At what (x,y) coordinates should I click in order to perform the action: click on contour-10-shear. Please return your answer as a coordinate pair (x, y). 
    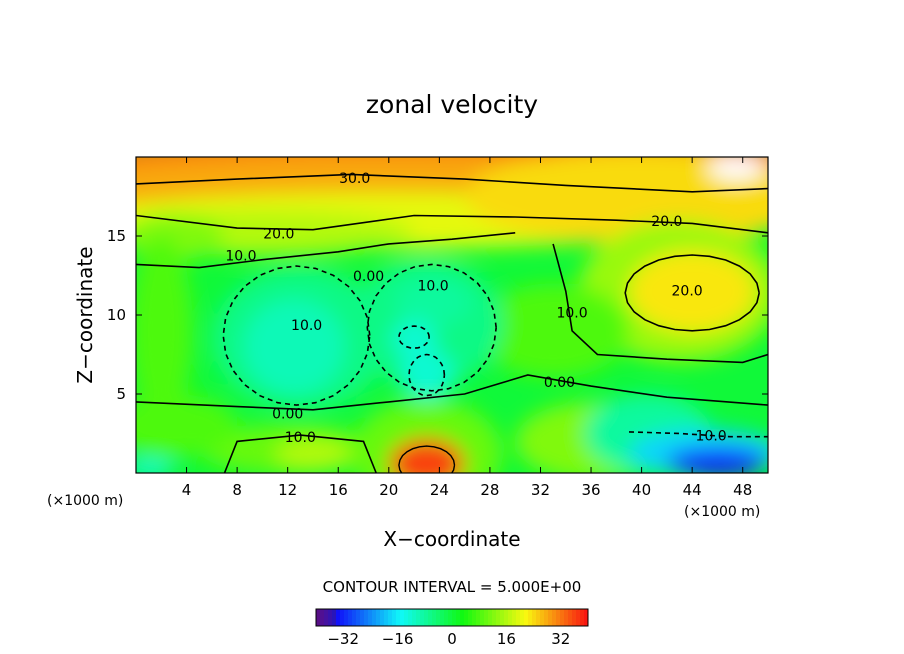
    Looking at the image, I should click on (326, 250).